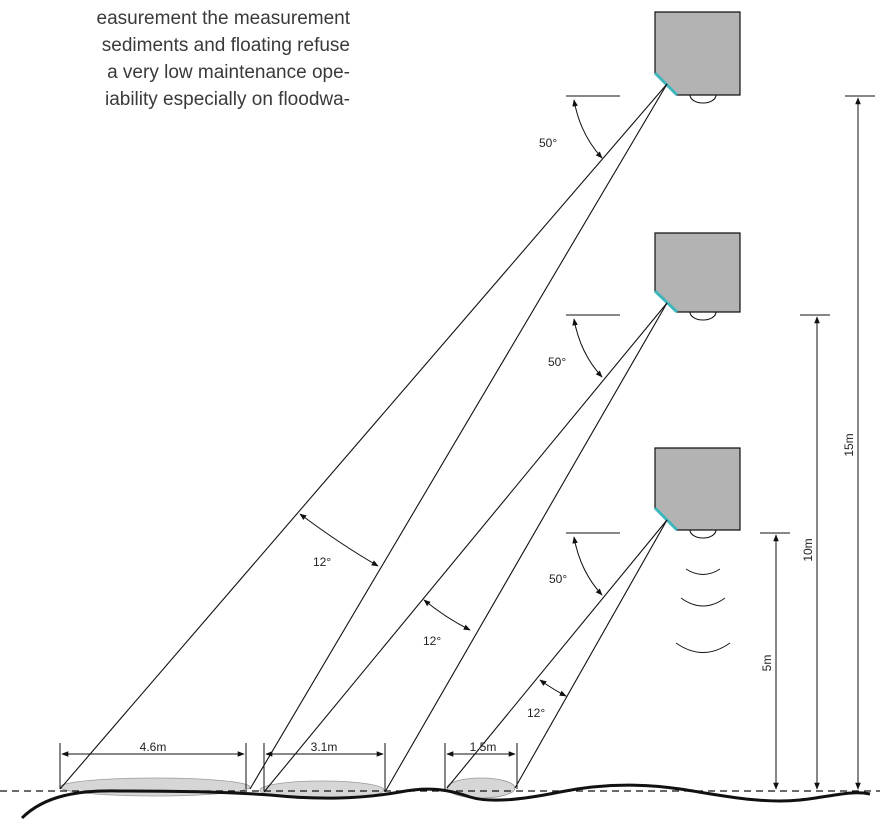  Describe the element at coordinates (226, 45) in the screenshot. I see `paragraph-line: sediments and floating refuse` at that location.